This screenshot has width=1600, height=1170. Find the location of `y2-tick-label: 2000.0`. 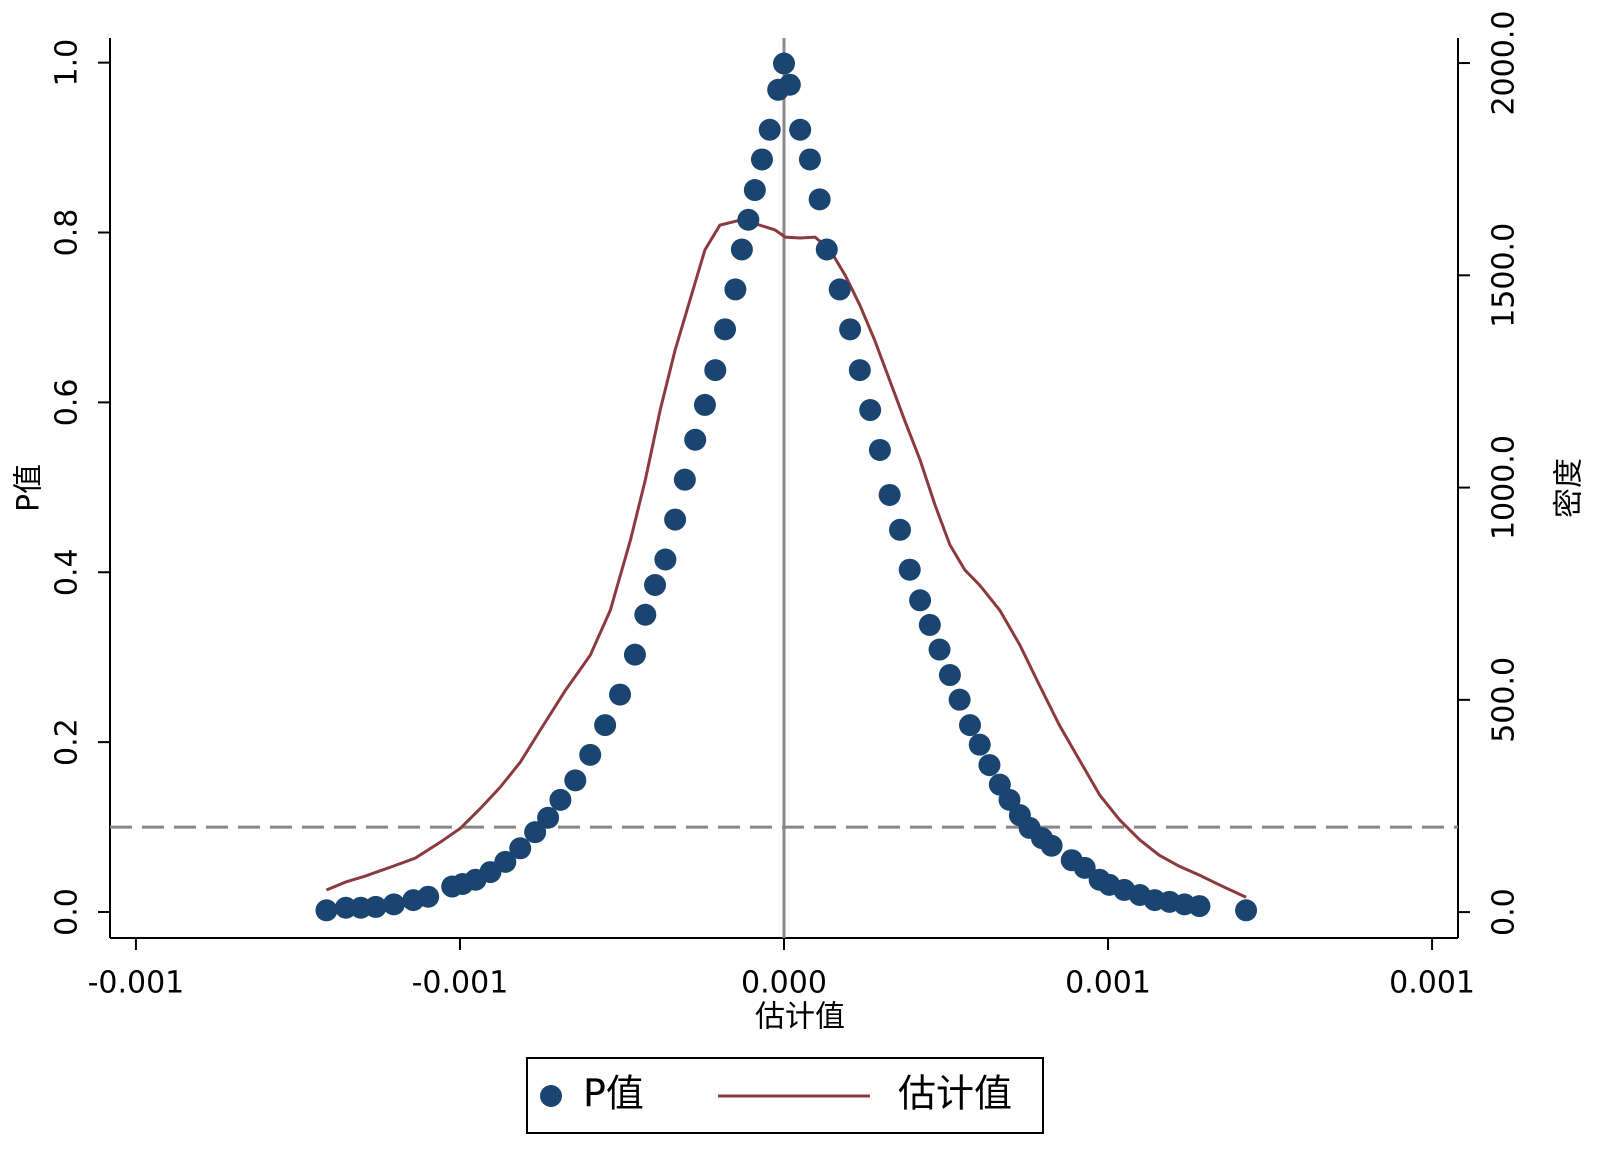

y2-tick-label: 2000.0 is located at coordinates (1504, 63).